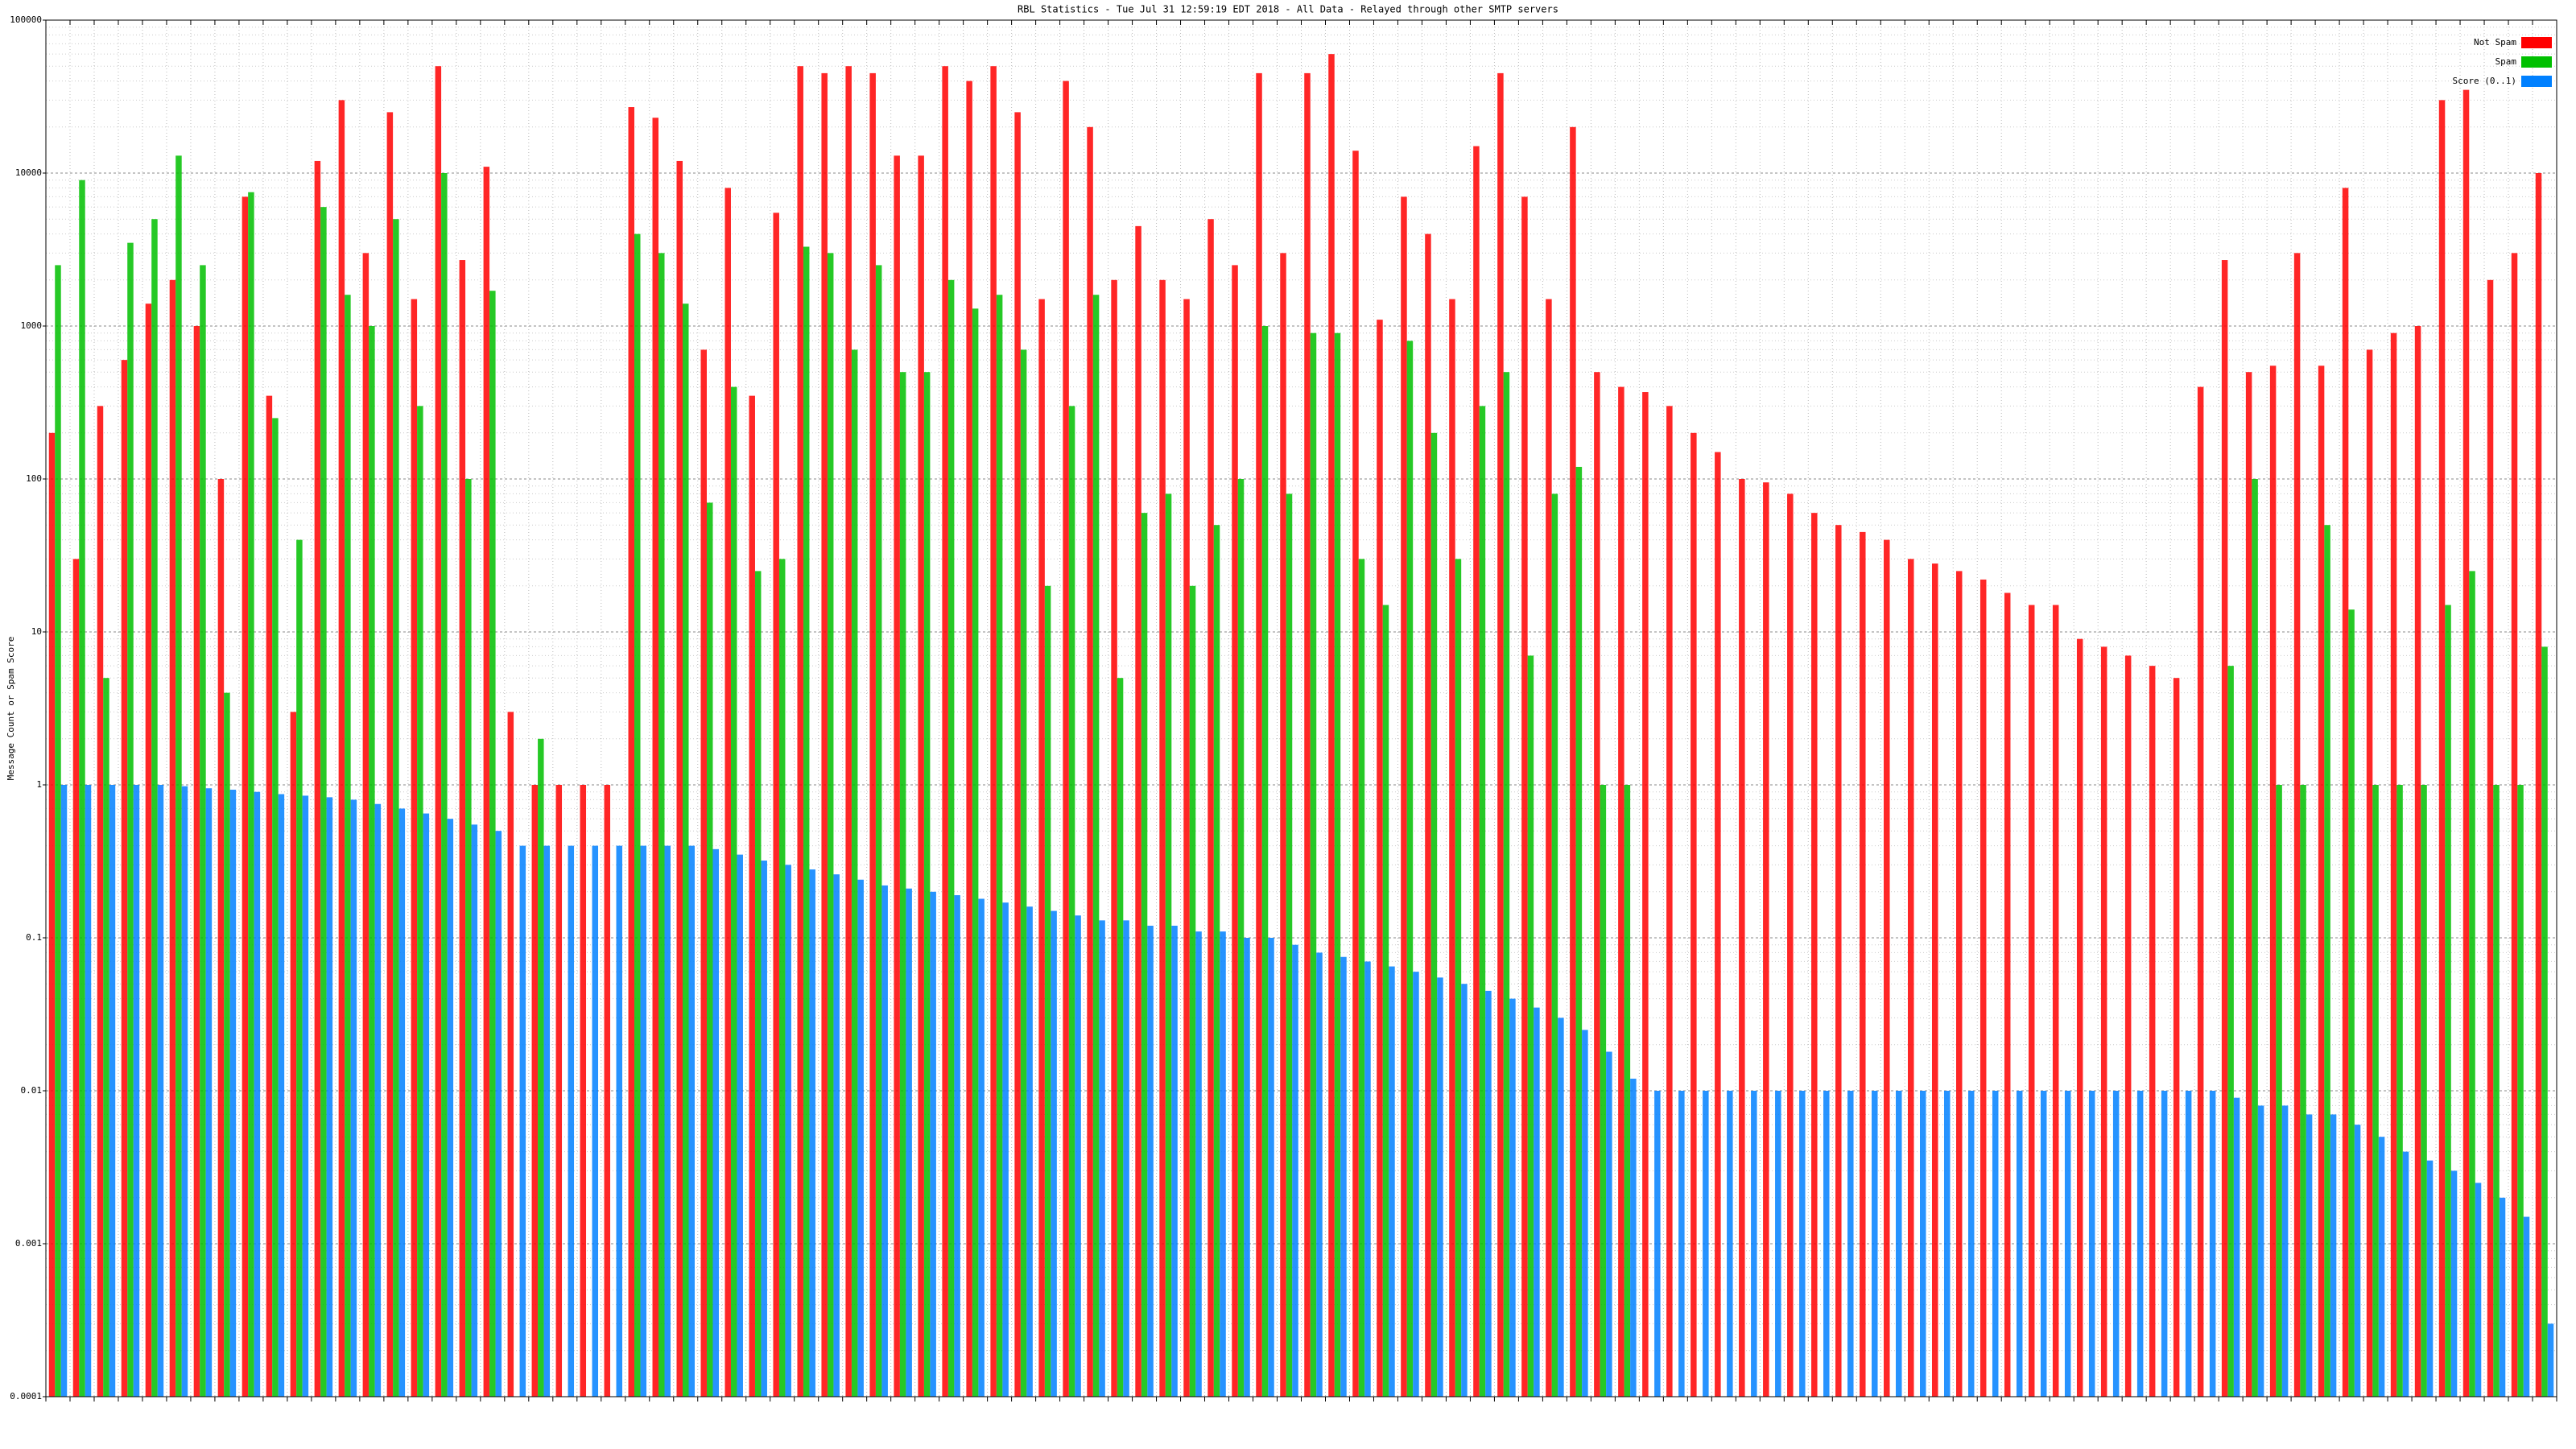 The height and width of the screenshot is (1449, 2576). What do you see at coordinates (34, 937) in the screenshot?
I see `y-tick-label: 0.1` at bounding box center [34, 937].